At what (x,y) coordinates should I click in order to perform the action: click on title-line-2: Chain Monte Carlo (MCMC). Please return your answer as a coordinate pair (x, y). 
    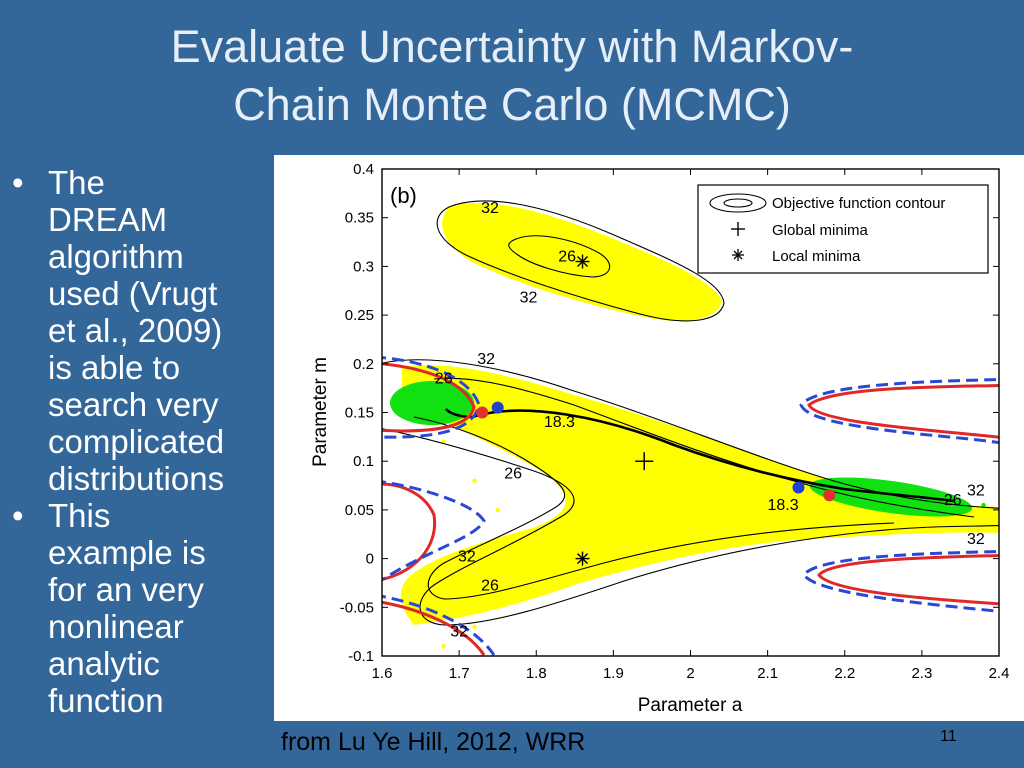
    Looking at the image, I should click on (512, 104).